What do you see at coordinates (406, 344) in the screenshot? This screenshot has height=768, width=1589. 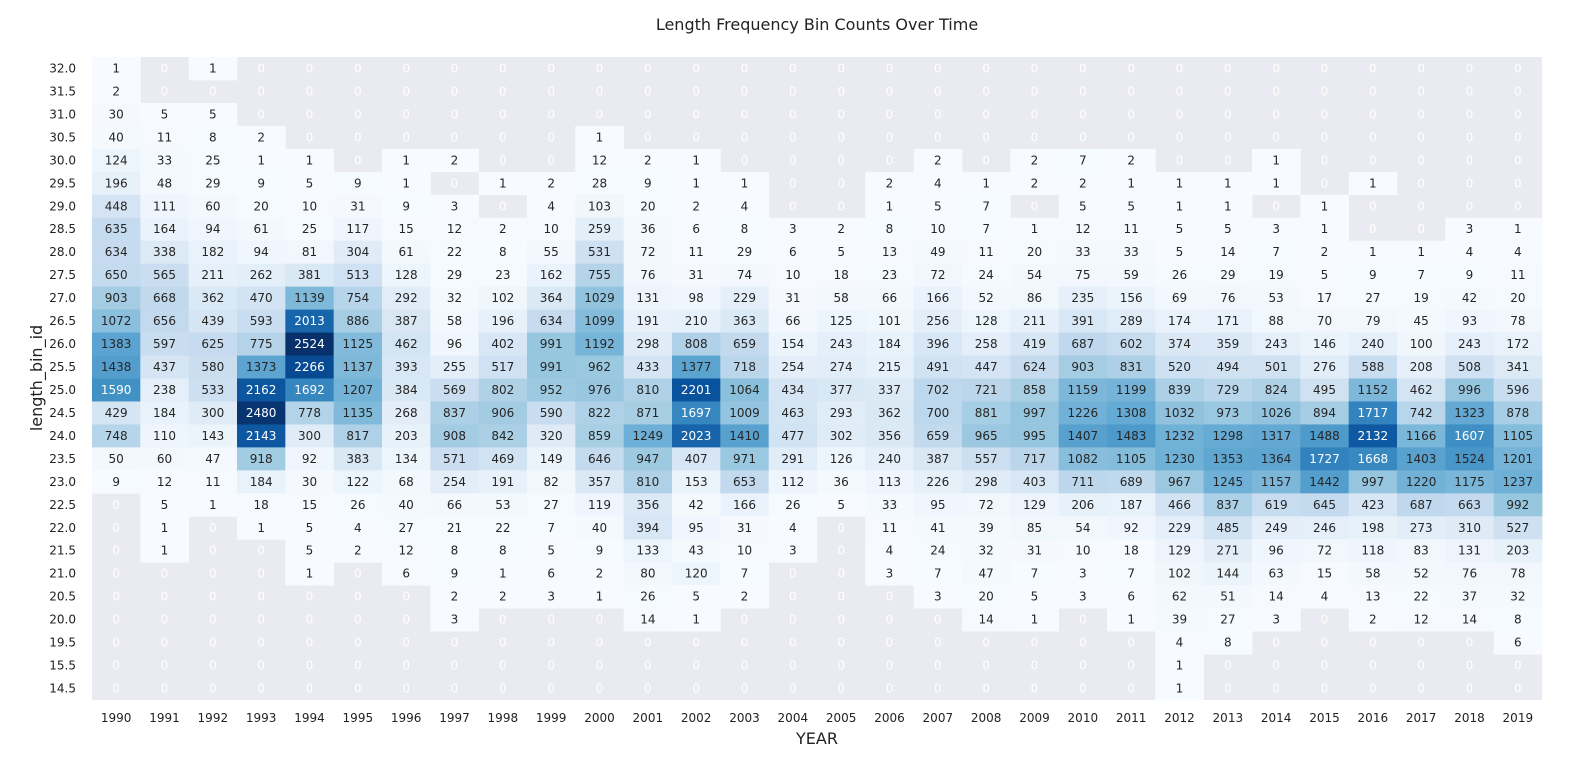 I see `cell-value-label: 462` at bounding box center [406, 344].